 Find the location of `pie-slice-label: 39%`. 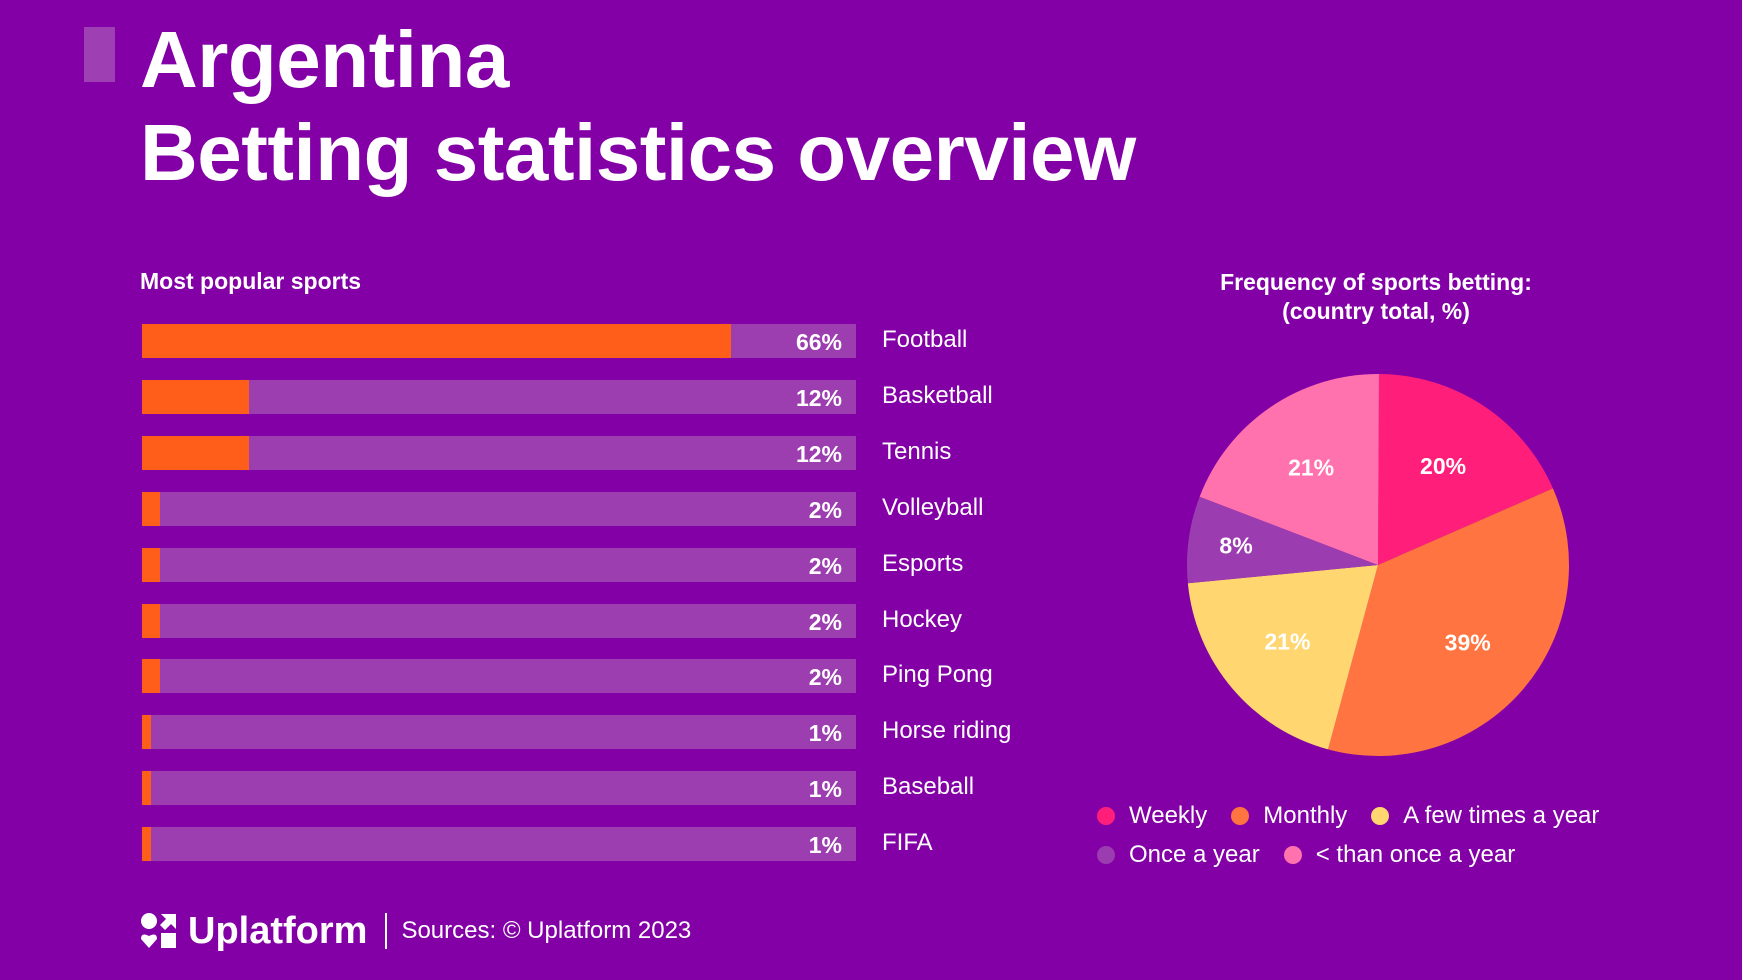

pie-slice-label: 39% is located at coordinates (1468, 642).